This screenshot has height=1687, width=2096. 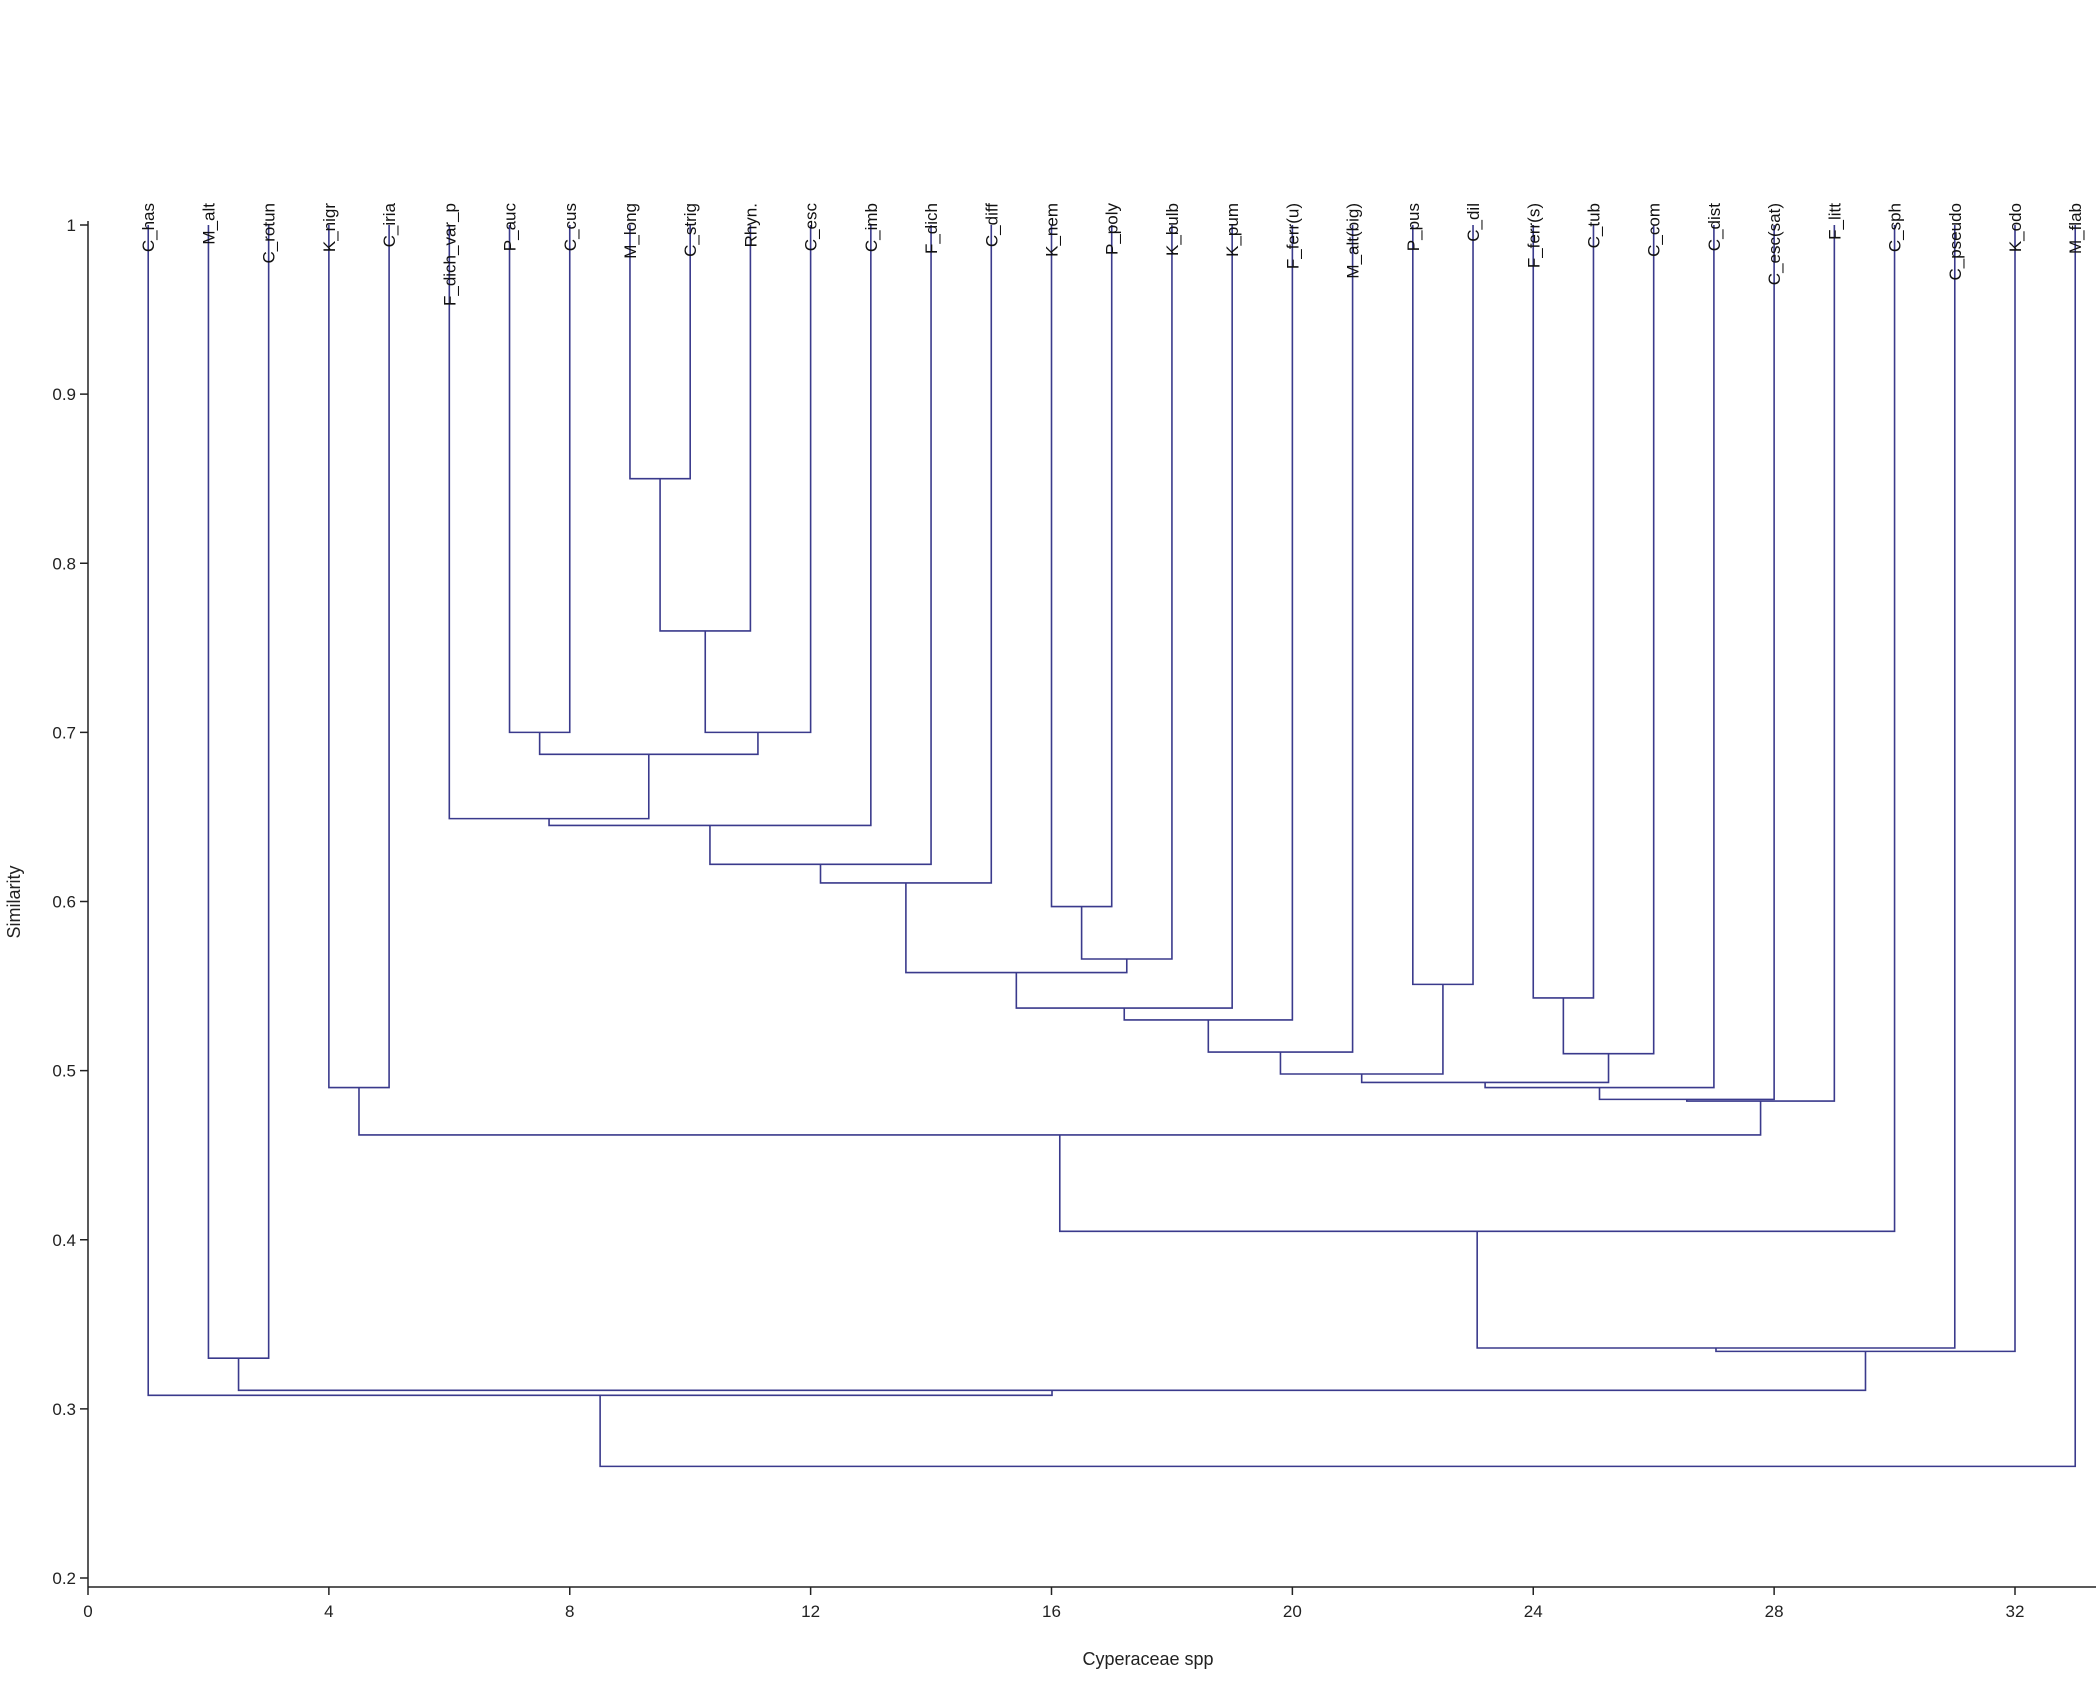 I want to click on leaf-label: C_com, so click(x=1654, y=230).